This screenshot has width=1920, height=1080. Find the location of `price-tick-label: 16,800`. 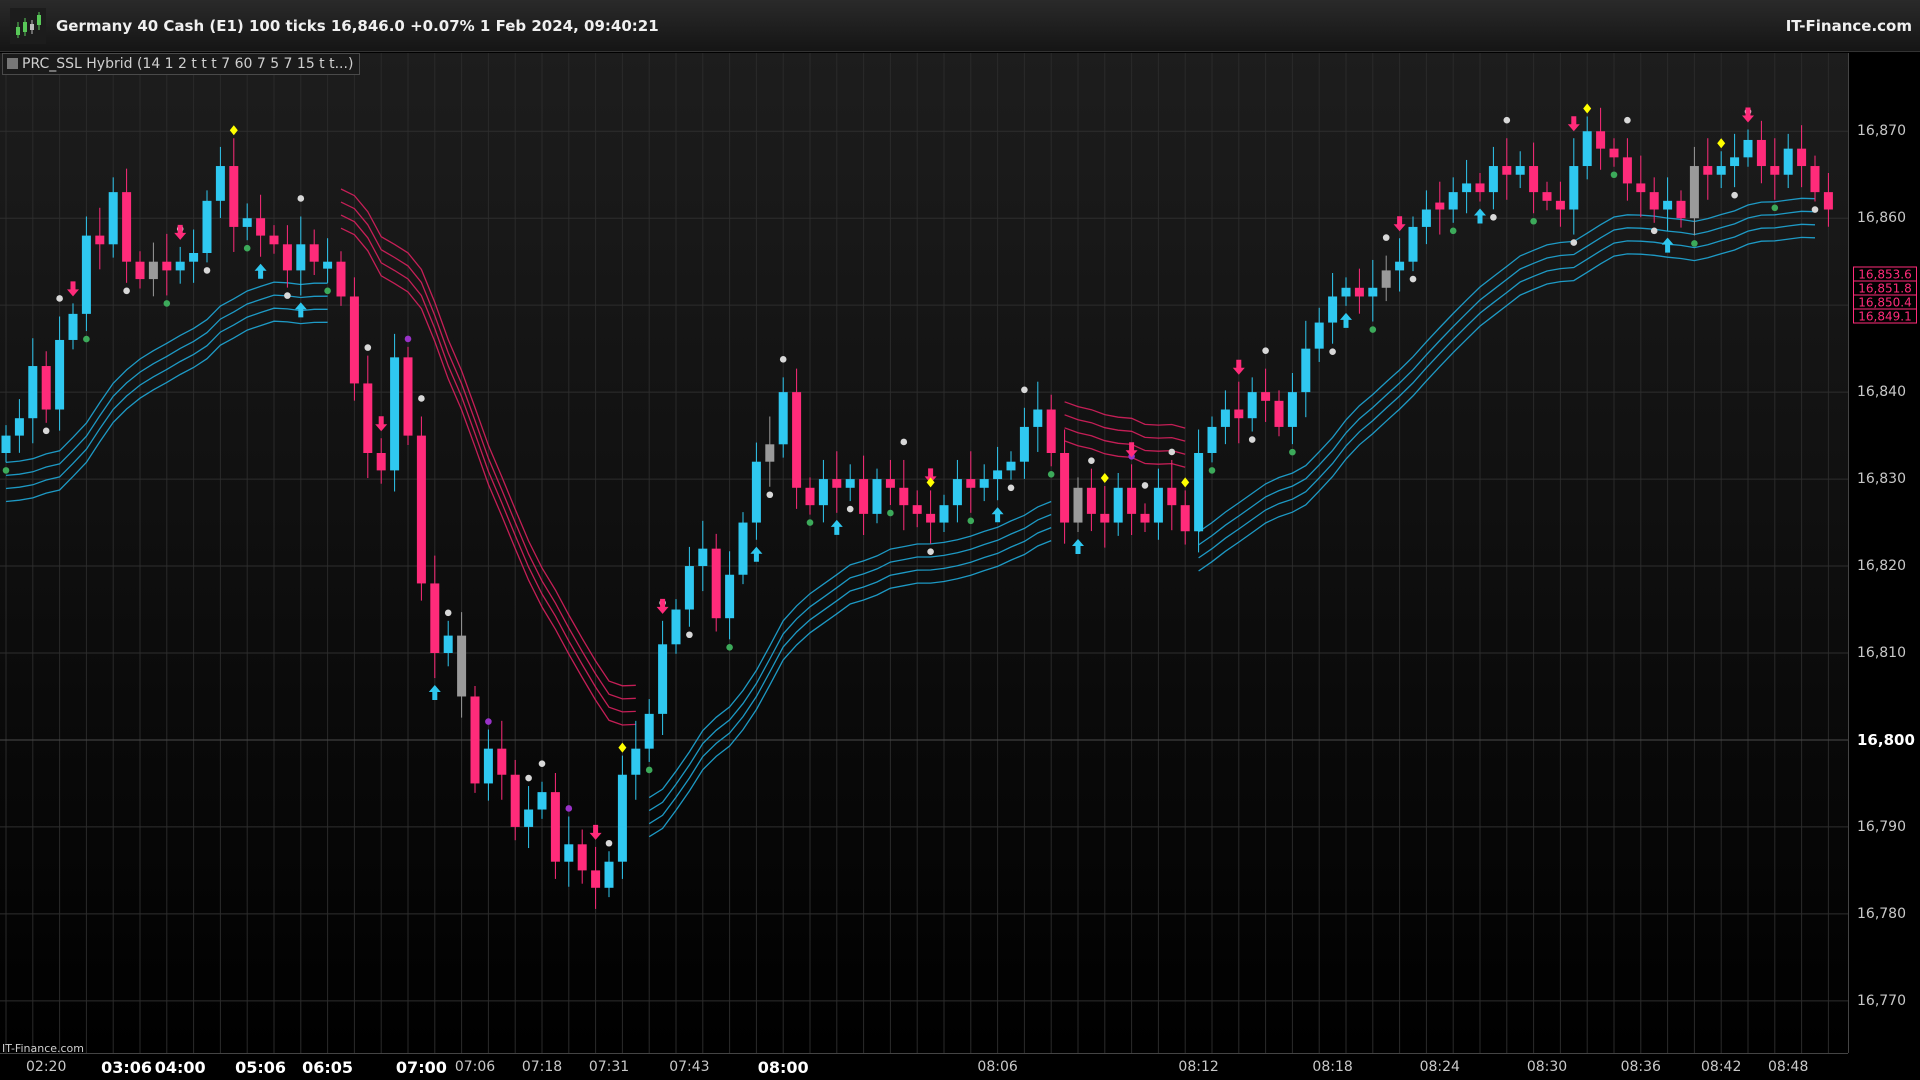

price-tick-label: 16,800 is located at coordinates (1886, 739).